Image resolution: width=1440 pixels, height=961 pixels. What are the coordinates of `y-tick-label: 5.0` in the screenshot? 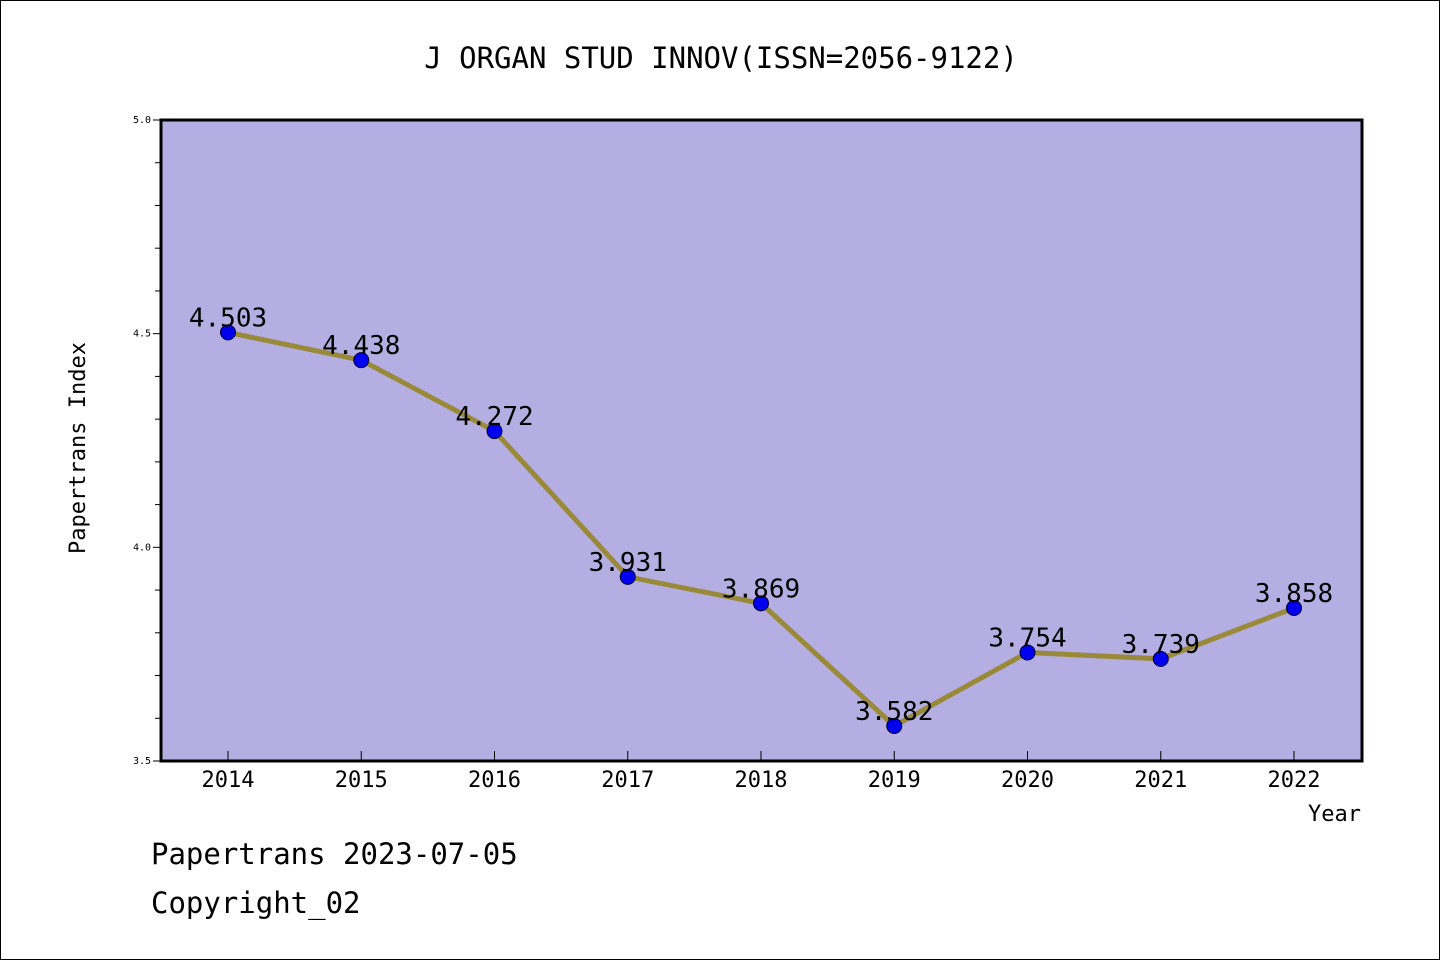 It's located at (142, 120).